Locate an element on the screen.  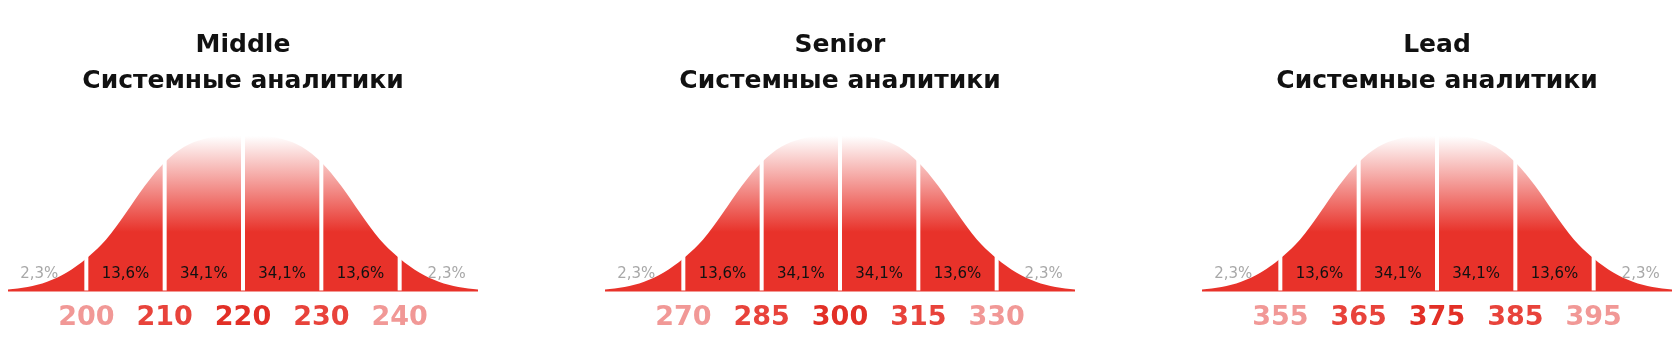
x-tick-label: 315 is located at coordinates (918, 315).